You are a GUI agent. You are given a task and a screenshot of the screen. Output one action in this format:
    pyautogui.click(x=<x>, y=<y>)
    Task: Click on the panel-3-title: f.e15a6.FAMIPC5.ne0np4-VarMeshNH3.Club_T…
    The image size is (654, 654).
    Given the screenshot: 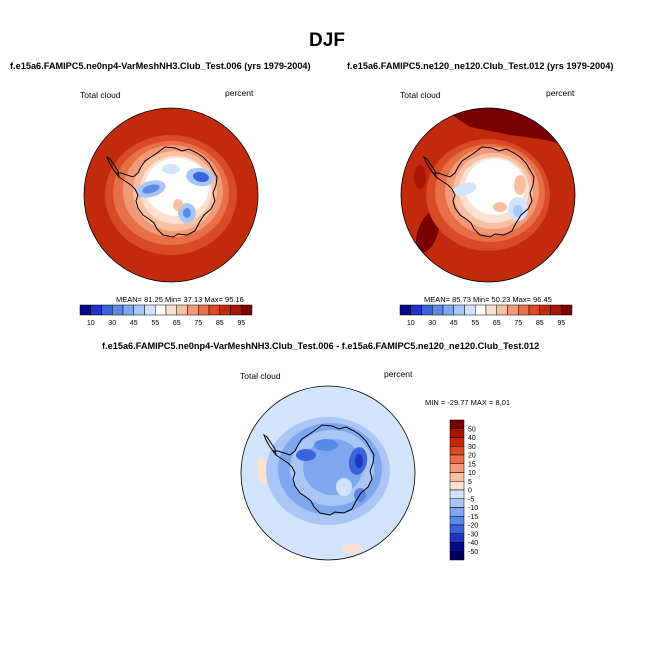 What is the action you would take?
    pyautogui.click(x=321, y=346)
    